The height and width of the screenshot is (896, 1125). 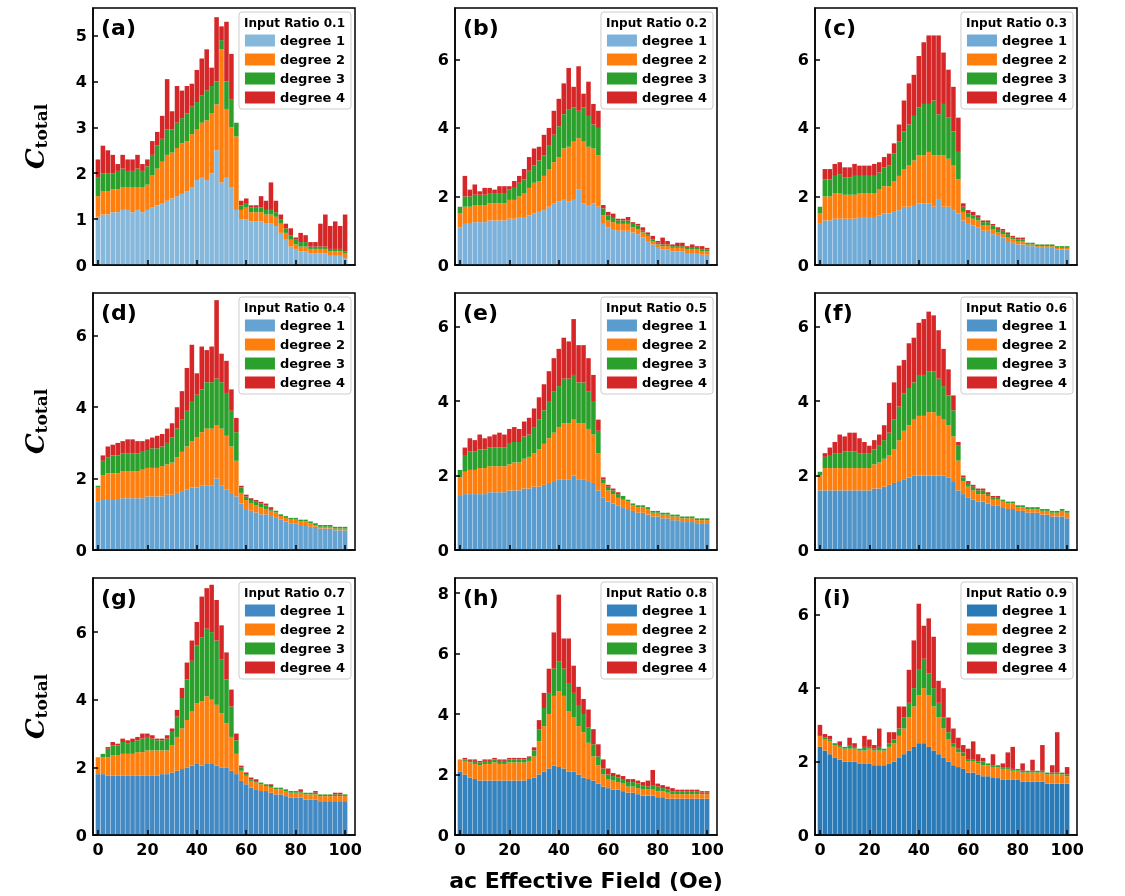 What do you see at coordinates (1016, 593) in the screenshot?
I see `legend-title: Input Ratio 0.9` at bounding box center [1016, 593].